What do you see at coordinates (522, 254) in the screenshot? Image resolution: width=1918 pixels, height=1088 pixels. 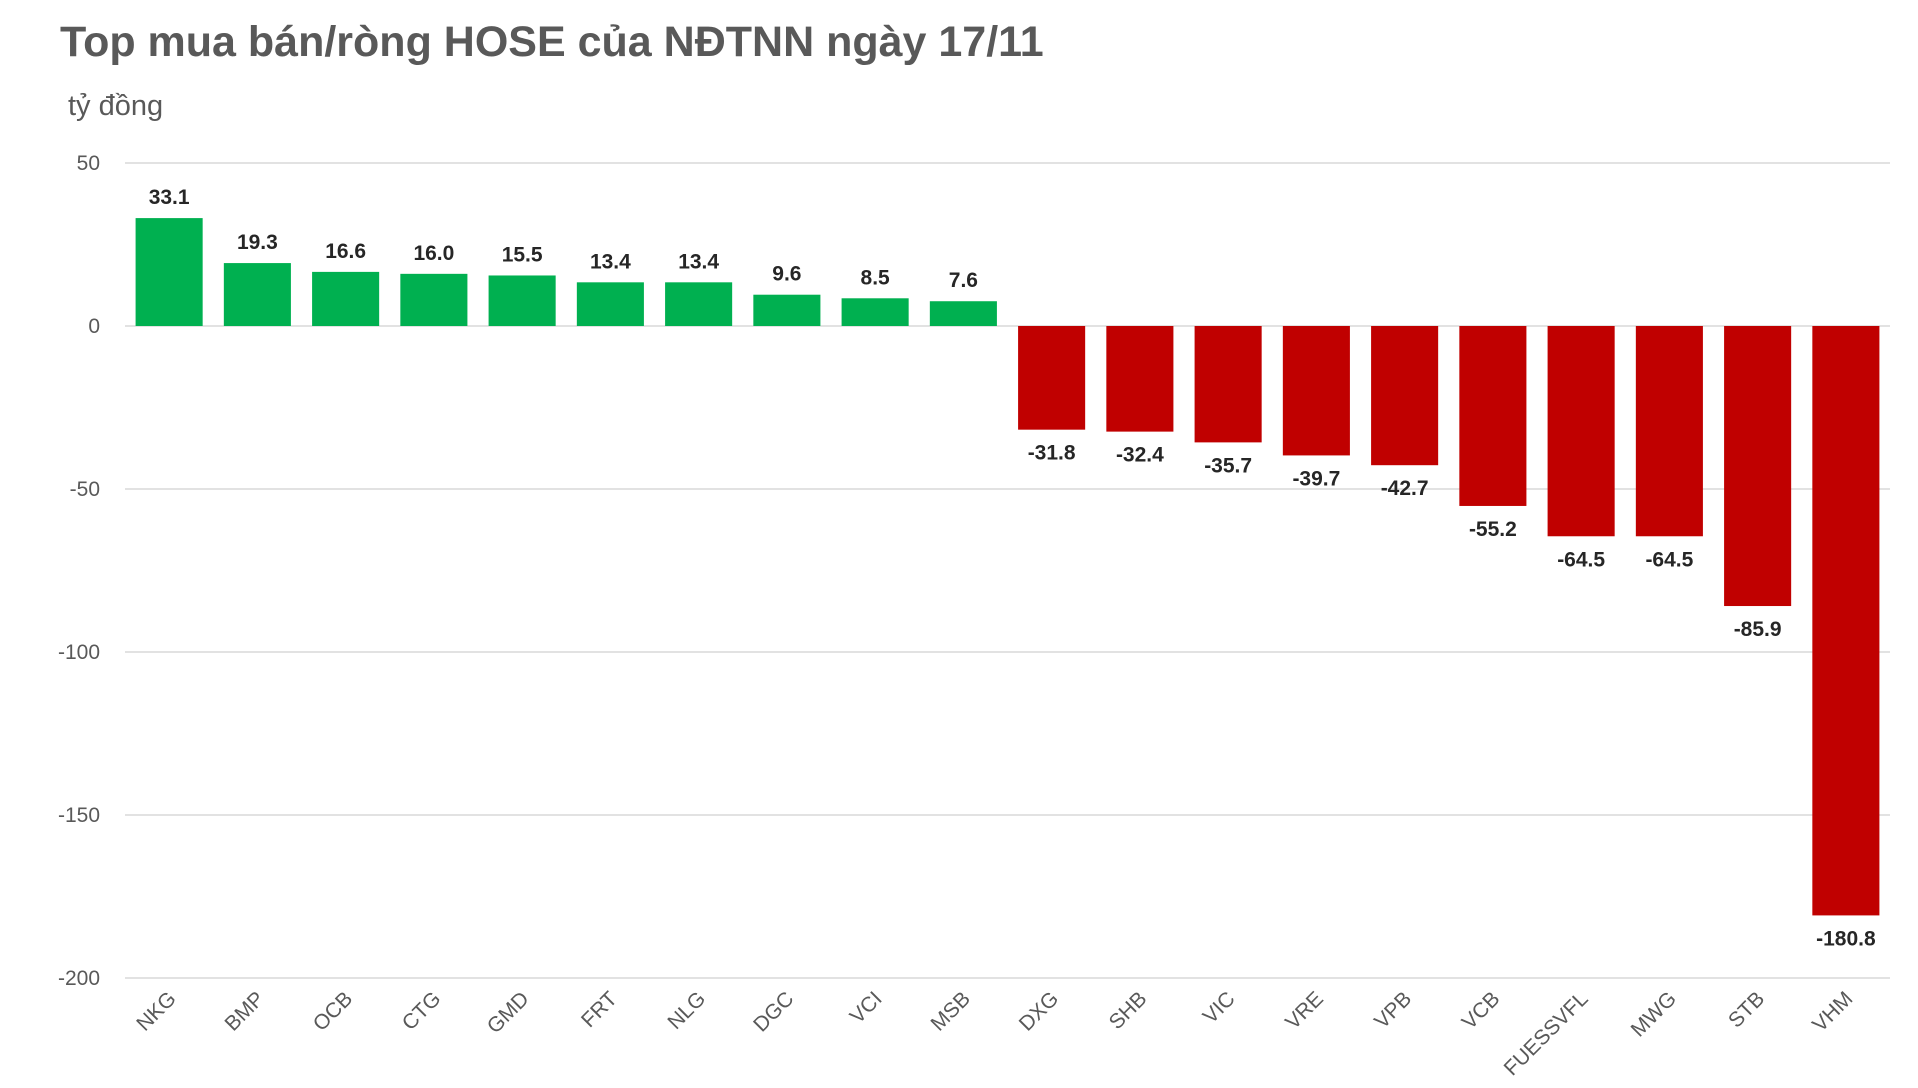 I see `data-label: 15.5` at bounding box center [522, 254].